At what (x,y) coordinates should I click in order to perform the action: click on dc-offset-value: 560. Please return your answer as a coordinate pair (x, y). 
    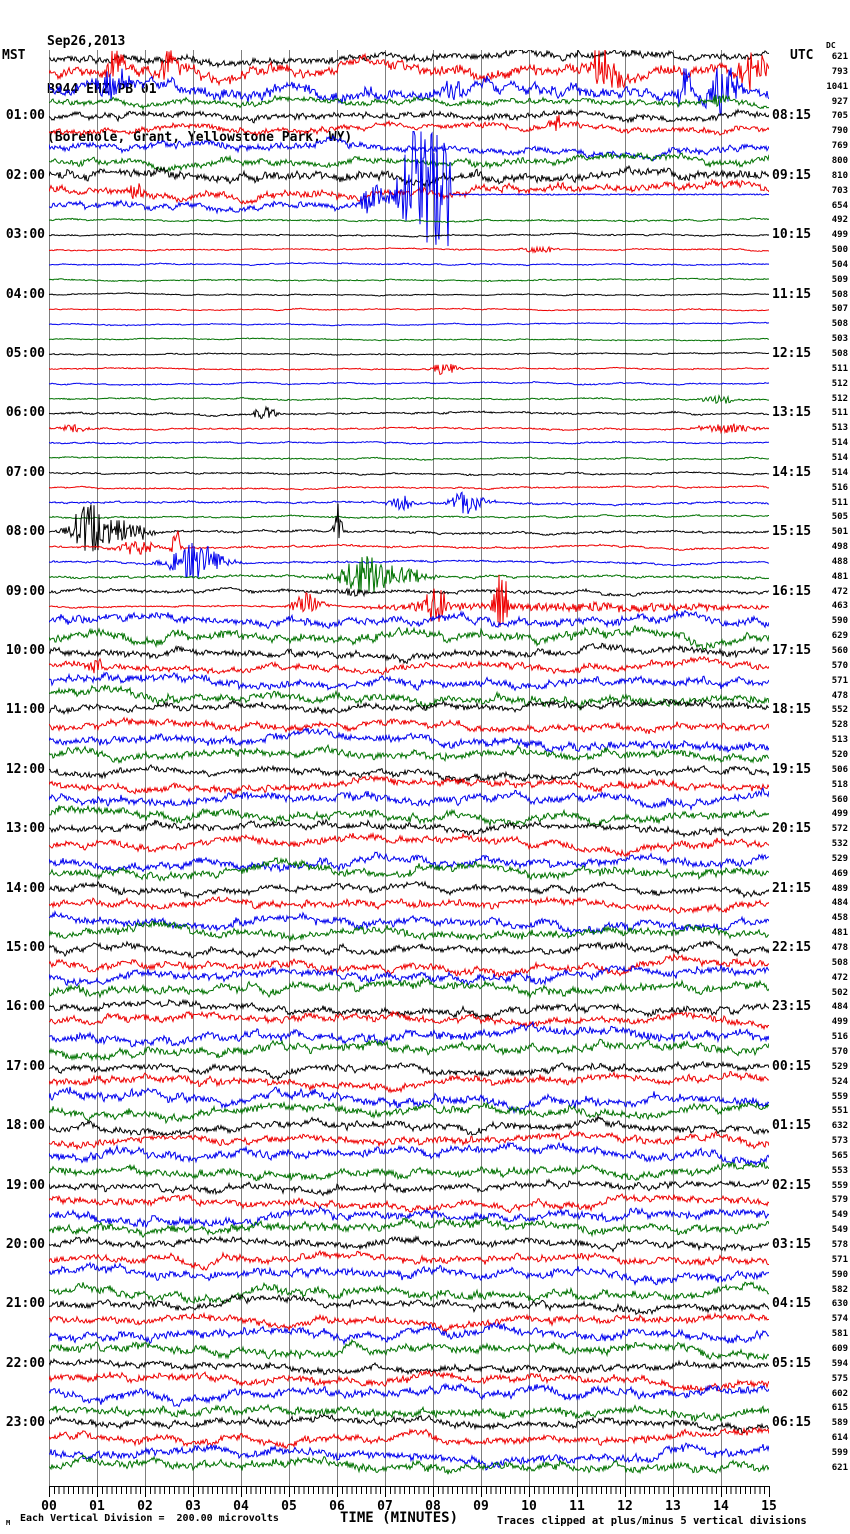
    Looking at the image, I should click on (839, 799).